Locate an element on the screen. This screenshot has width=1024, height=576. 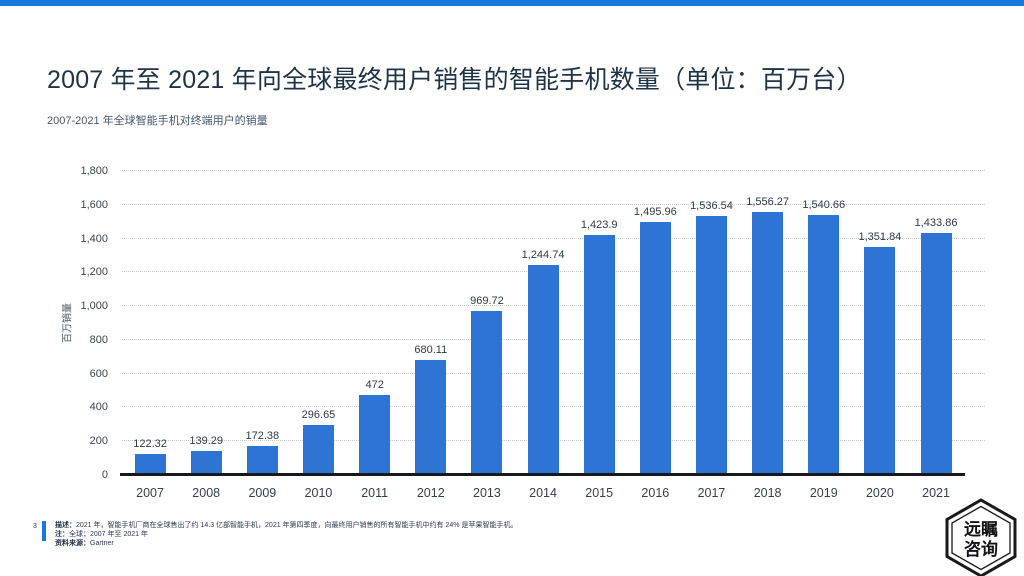
company-logo: 远瞩 咨询 is located at coordinates (981, 537).